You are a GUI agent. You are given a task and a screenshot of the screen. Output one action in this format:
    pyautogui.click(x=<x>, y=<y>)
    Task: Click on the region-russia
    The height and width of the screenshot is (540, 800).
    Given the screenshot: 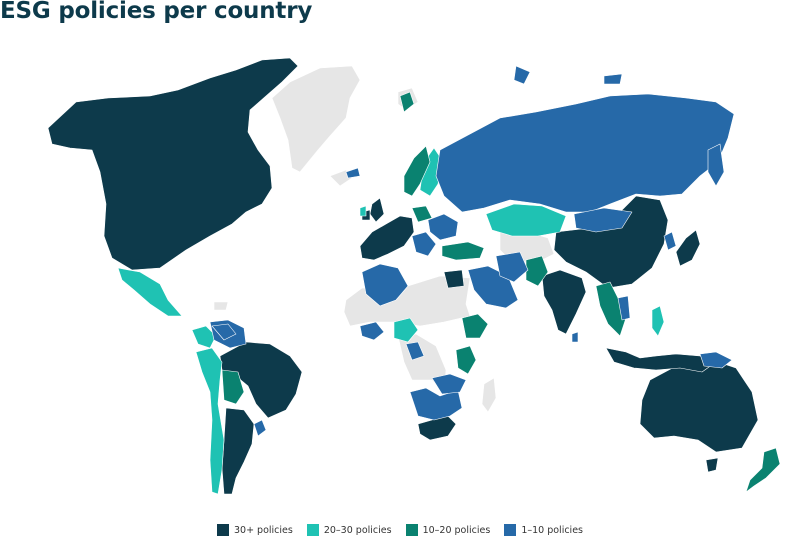 What is the action you would take?
    pyautogui.click(x=585, y=153)
    